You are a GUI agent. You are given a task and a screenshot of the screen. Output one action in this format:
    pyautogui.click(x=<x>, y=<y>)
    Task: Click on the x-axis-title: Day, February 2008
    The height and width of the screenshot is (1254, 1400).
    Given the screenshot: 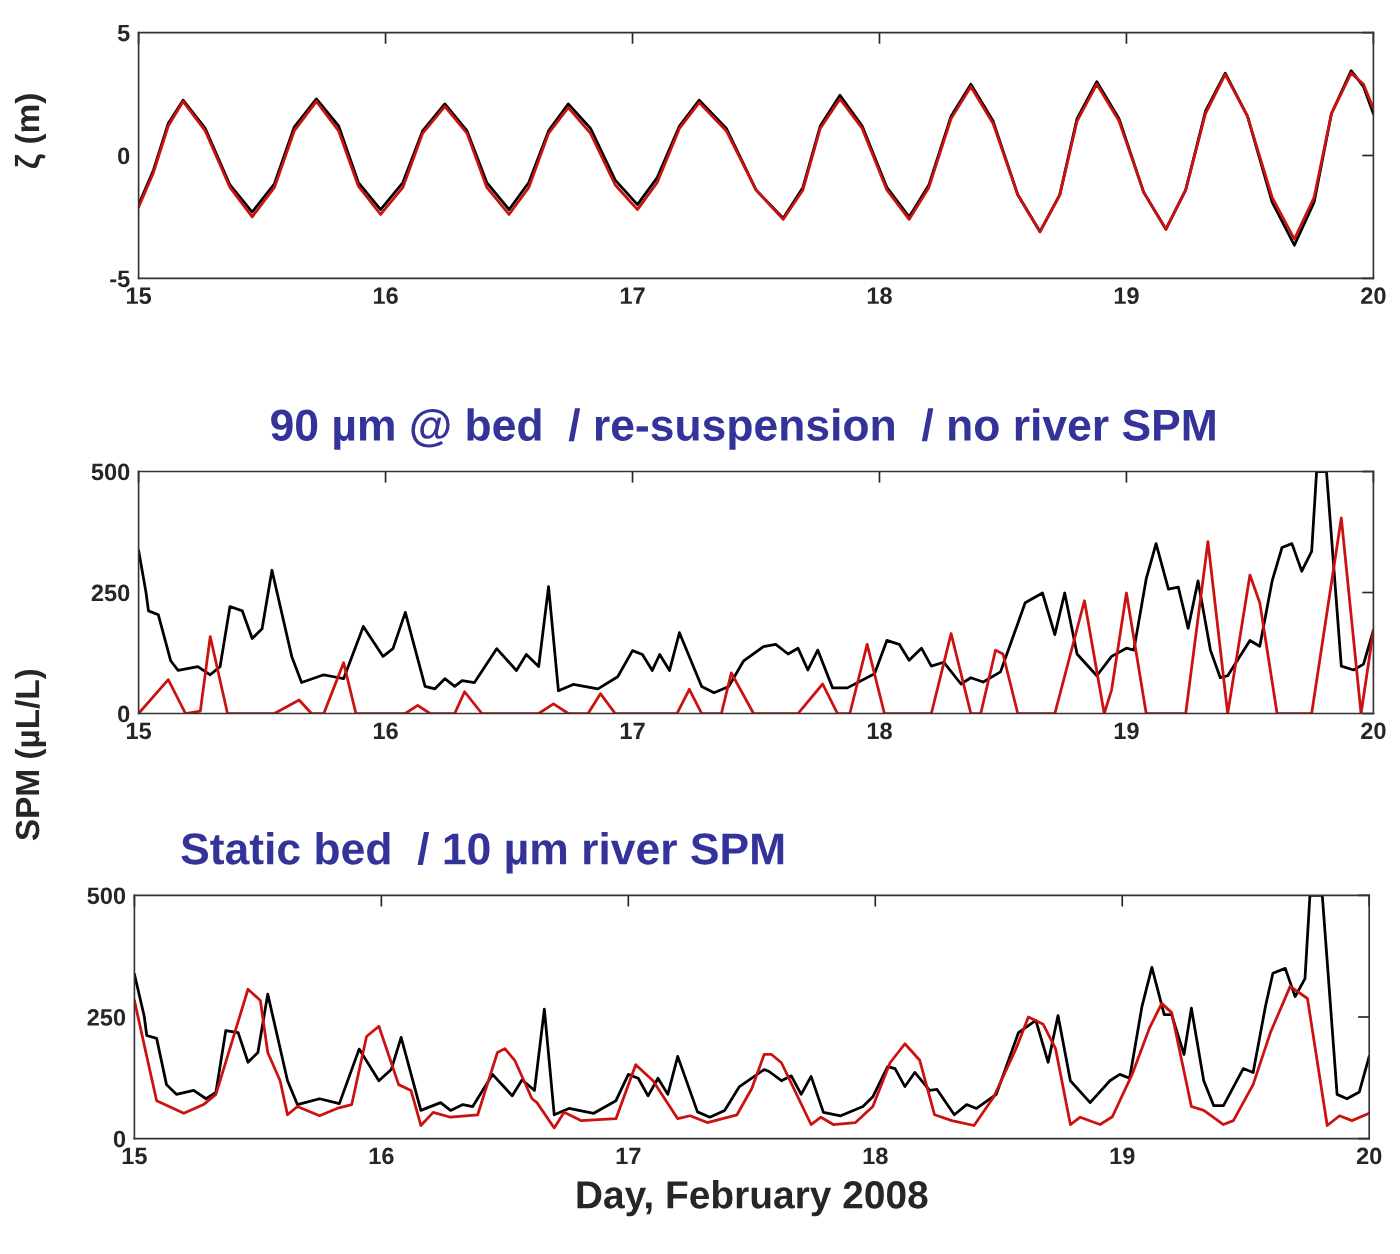 What is the action you would take?
    pyautogui.click(x=752, y=1198)
    